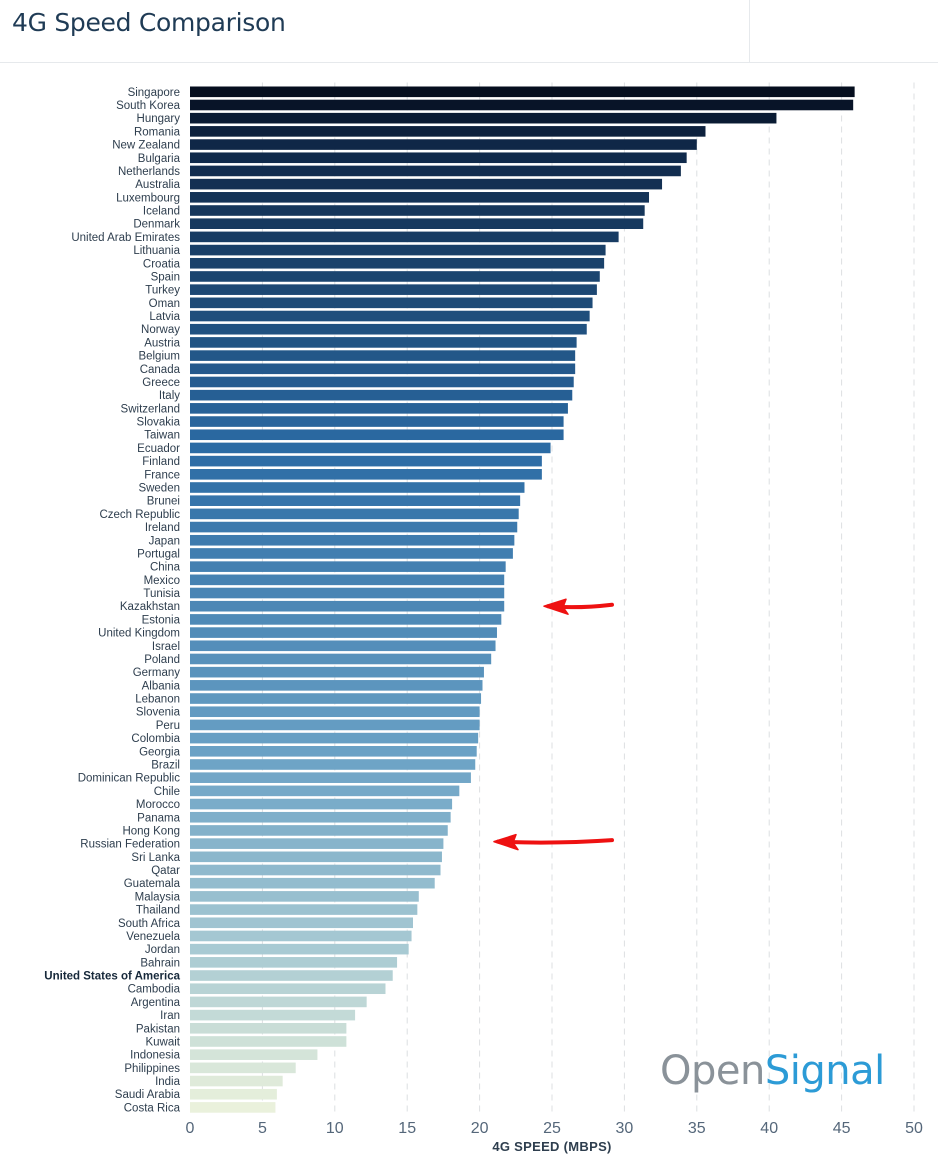 The width and height of the screenshot is (938, 1169). I want to click on category-label-belgium: Belgium, so click(159, 357).